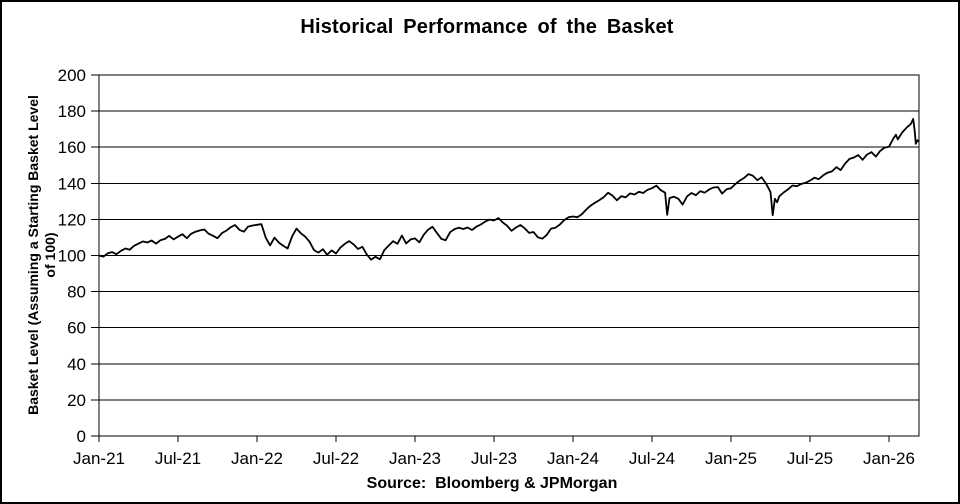 Image resolution: width=960 pixels, height=504 pixels. Describe the element at coordinates (72, 256) in the screenshot. I see `y-tick-label-100: 100` at that location.